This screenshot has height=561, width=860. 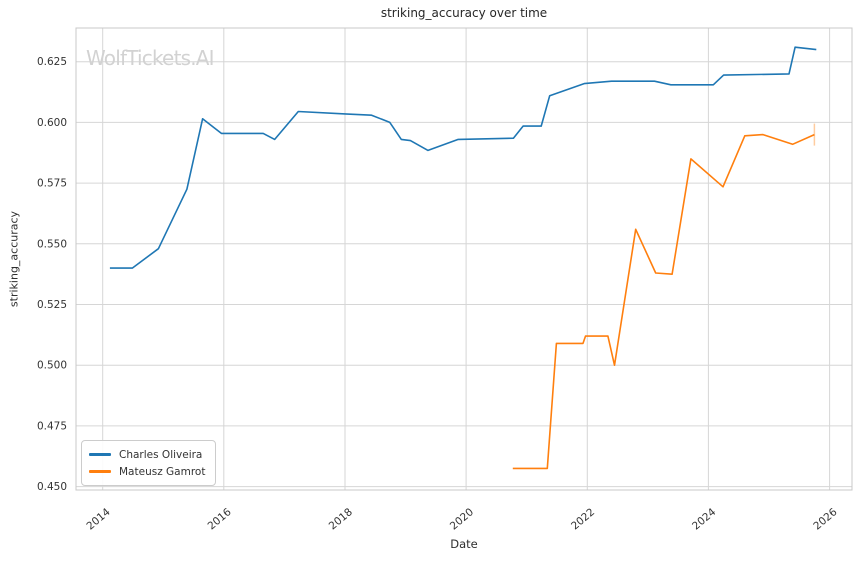 What do you see at coordinates (52, 305) in the screenshot?
I see `y-tick-label-0.525: 0.525` at bounding box center [52, 305].